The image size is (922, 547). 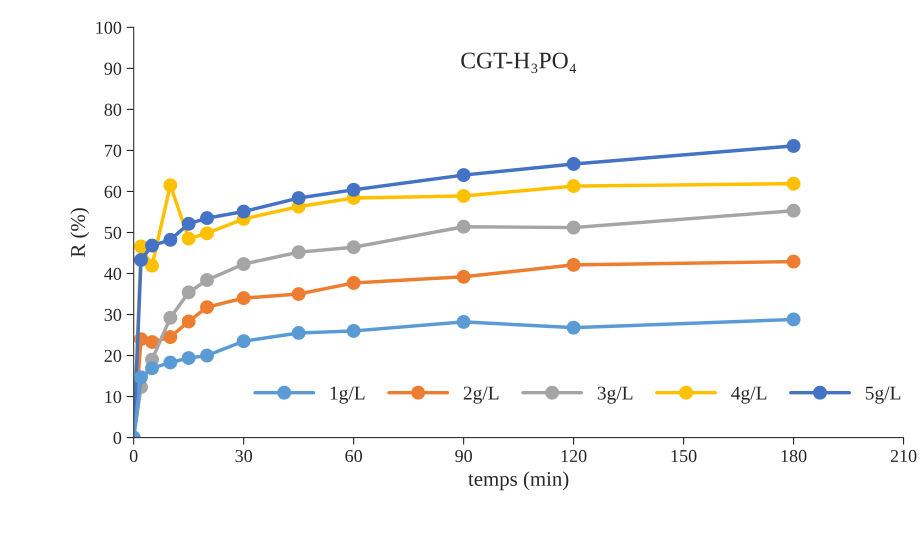 What do you see at coordinates (794, 456) in the screenshot?
I see `x-tick-label: 180` at bounding box center [794, 456].